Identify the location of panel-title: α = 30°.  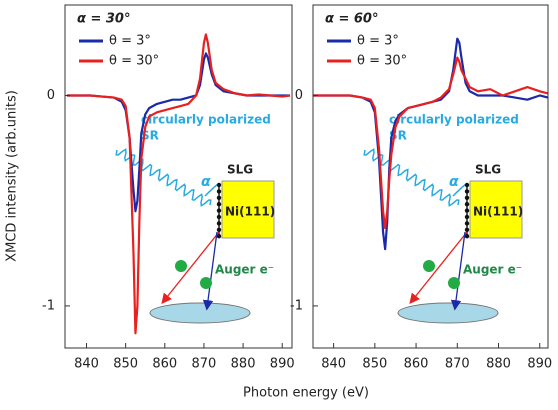
(103, 19).